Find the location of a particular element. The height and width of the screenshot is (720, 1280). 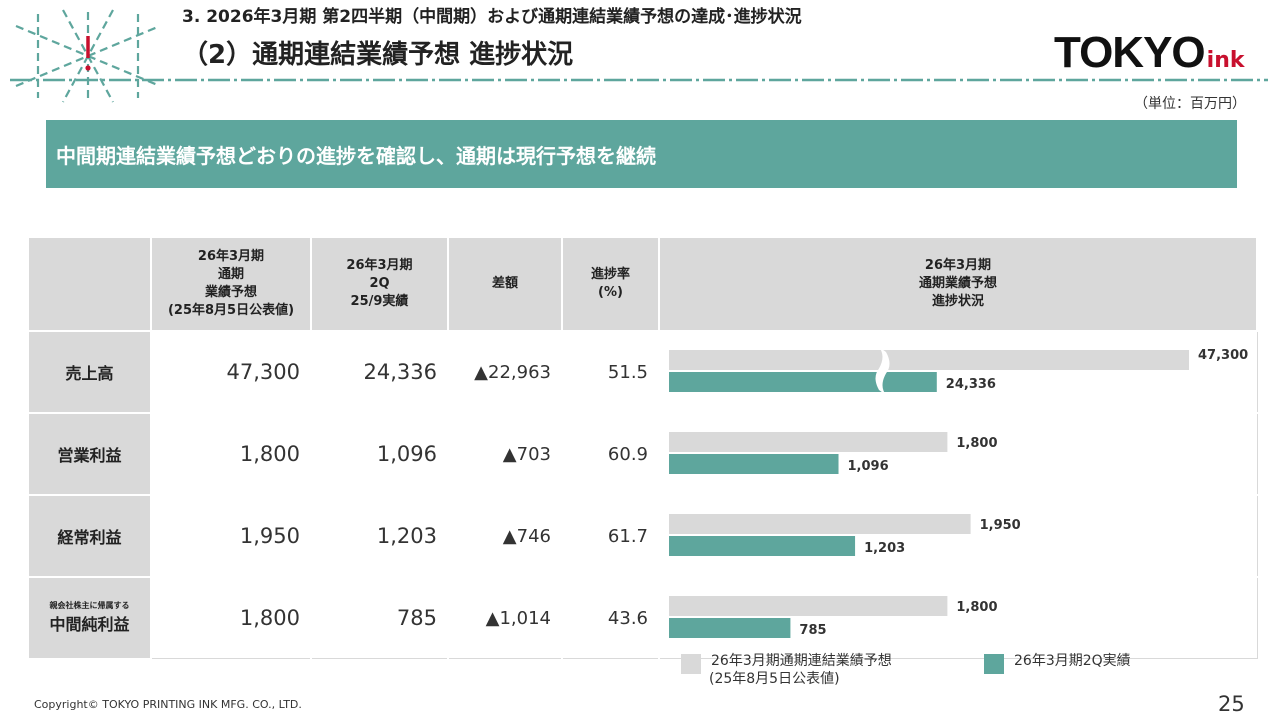

row-label: 営業利益 is located at coordinates (89, 454).